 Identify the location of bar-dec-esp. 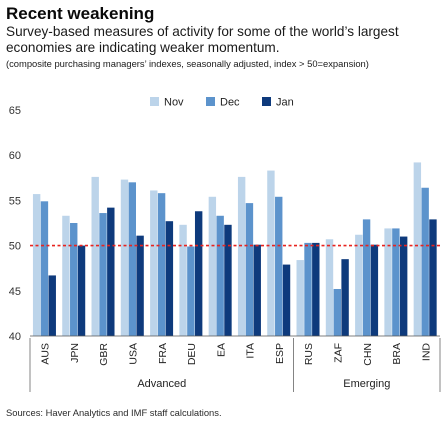
(279, 266).